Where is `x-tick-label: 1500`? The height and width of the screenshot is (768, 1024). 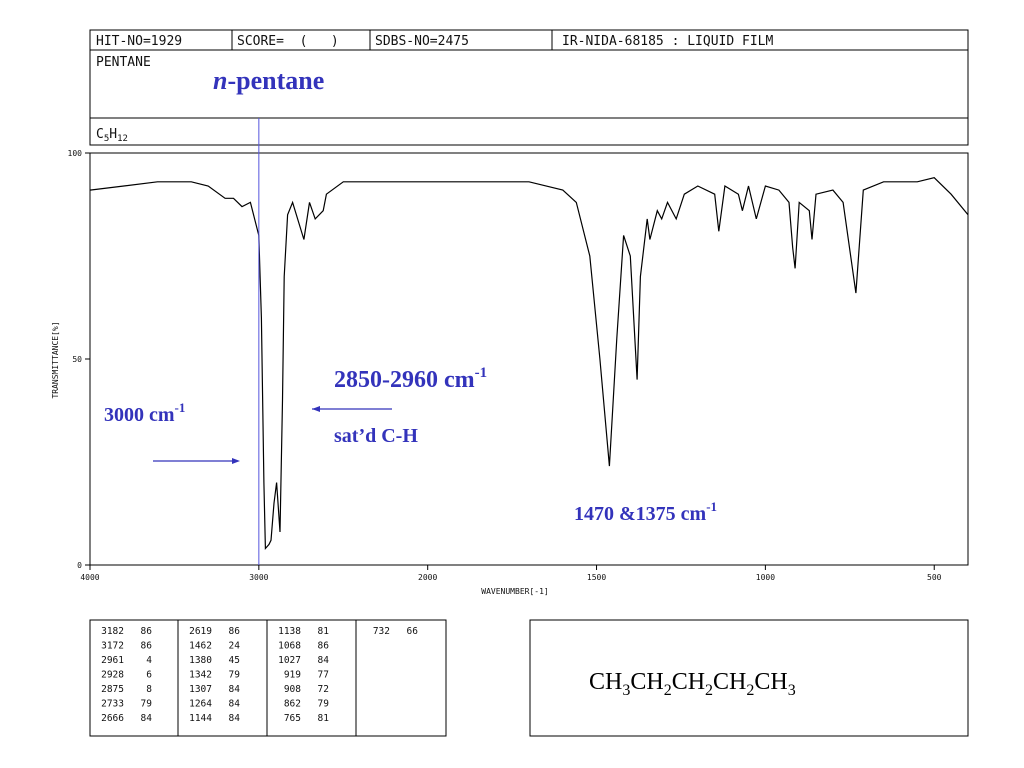 x-tick-label: 1500 is located at coordinates (596, 577).